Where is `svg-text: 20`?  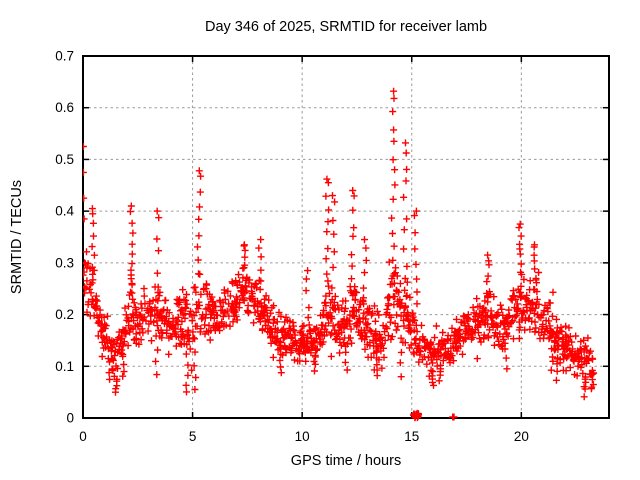
svg-text: 20 is located at coordinates (521, 436).